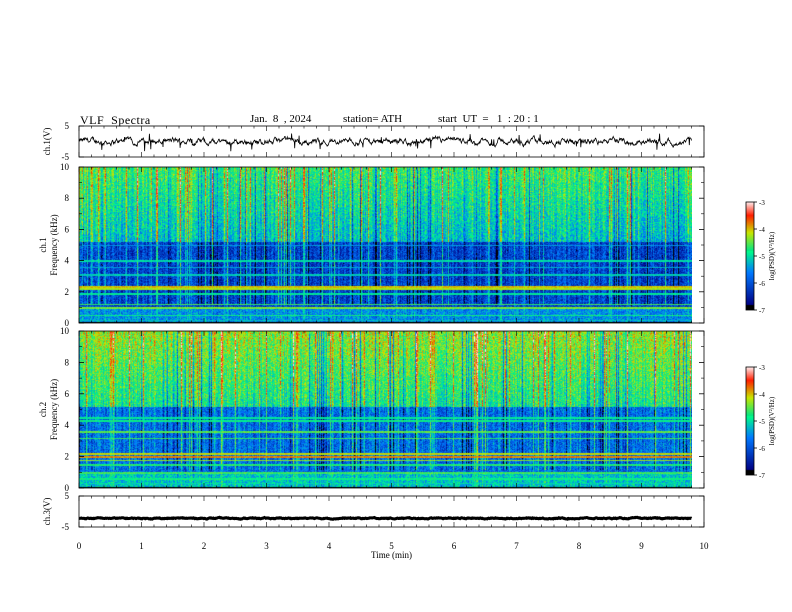  I want to click on x-tick-label: 4, so click(329, 546).